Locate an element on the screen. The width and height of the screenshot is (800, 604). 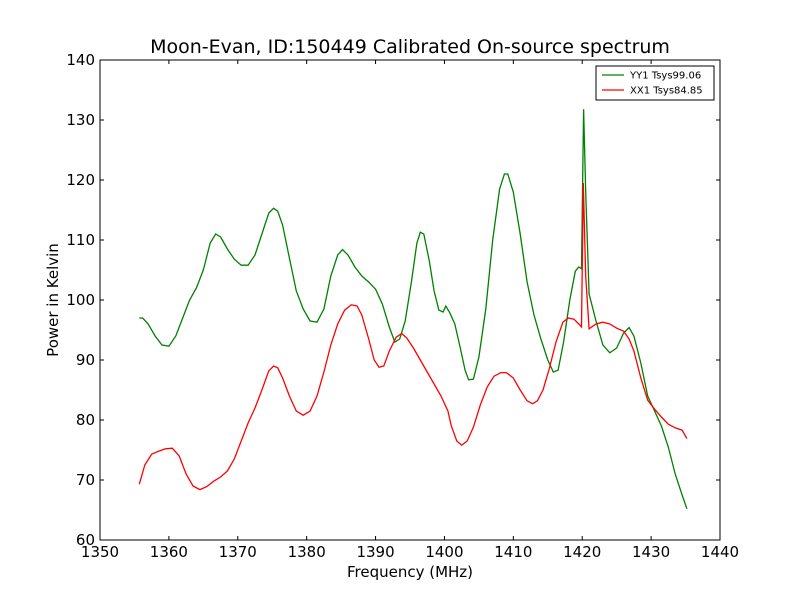
x-tick-label: 1380 is located at coordinates (307, 552).